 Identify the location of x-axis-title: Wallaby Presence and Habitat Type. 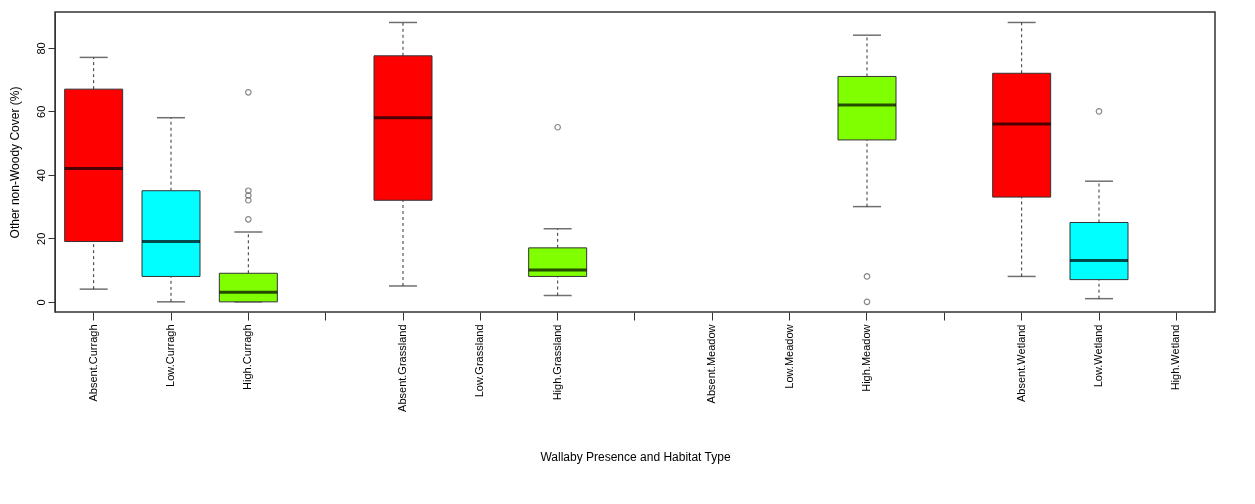
(635, 456).